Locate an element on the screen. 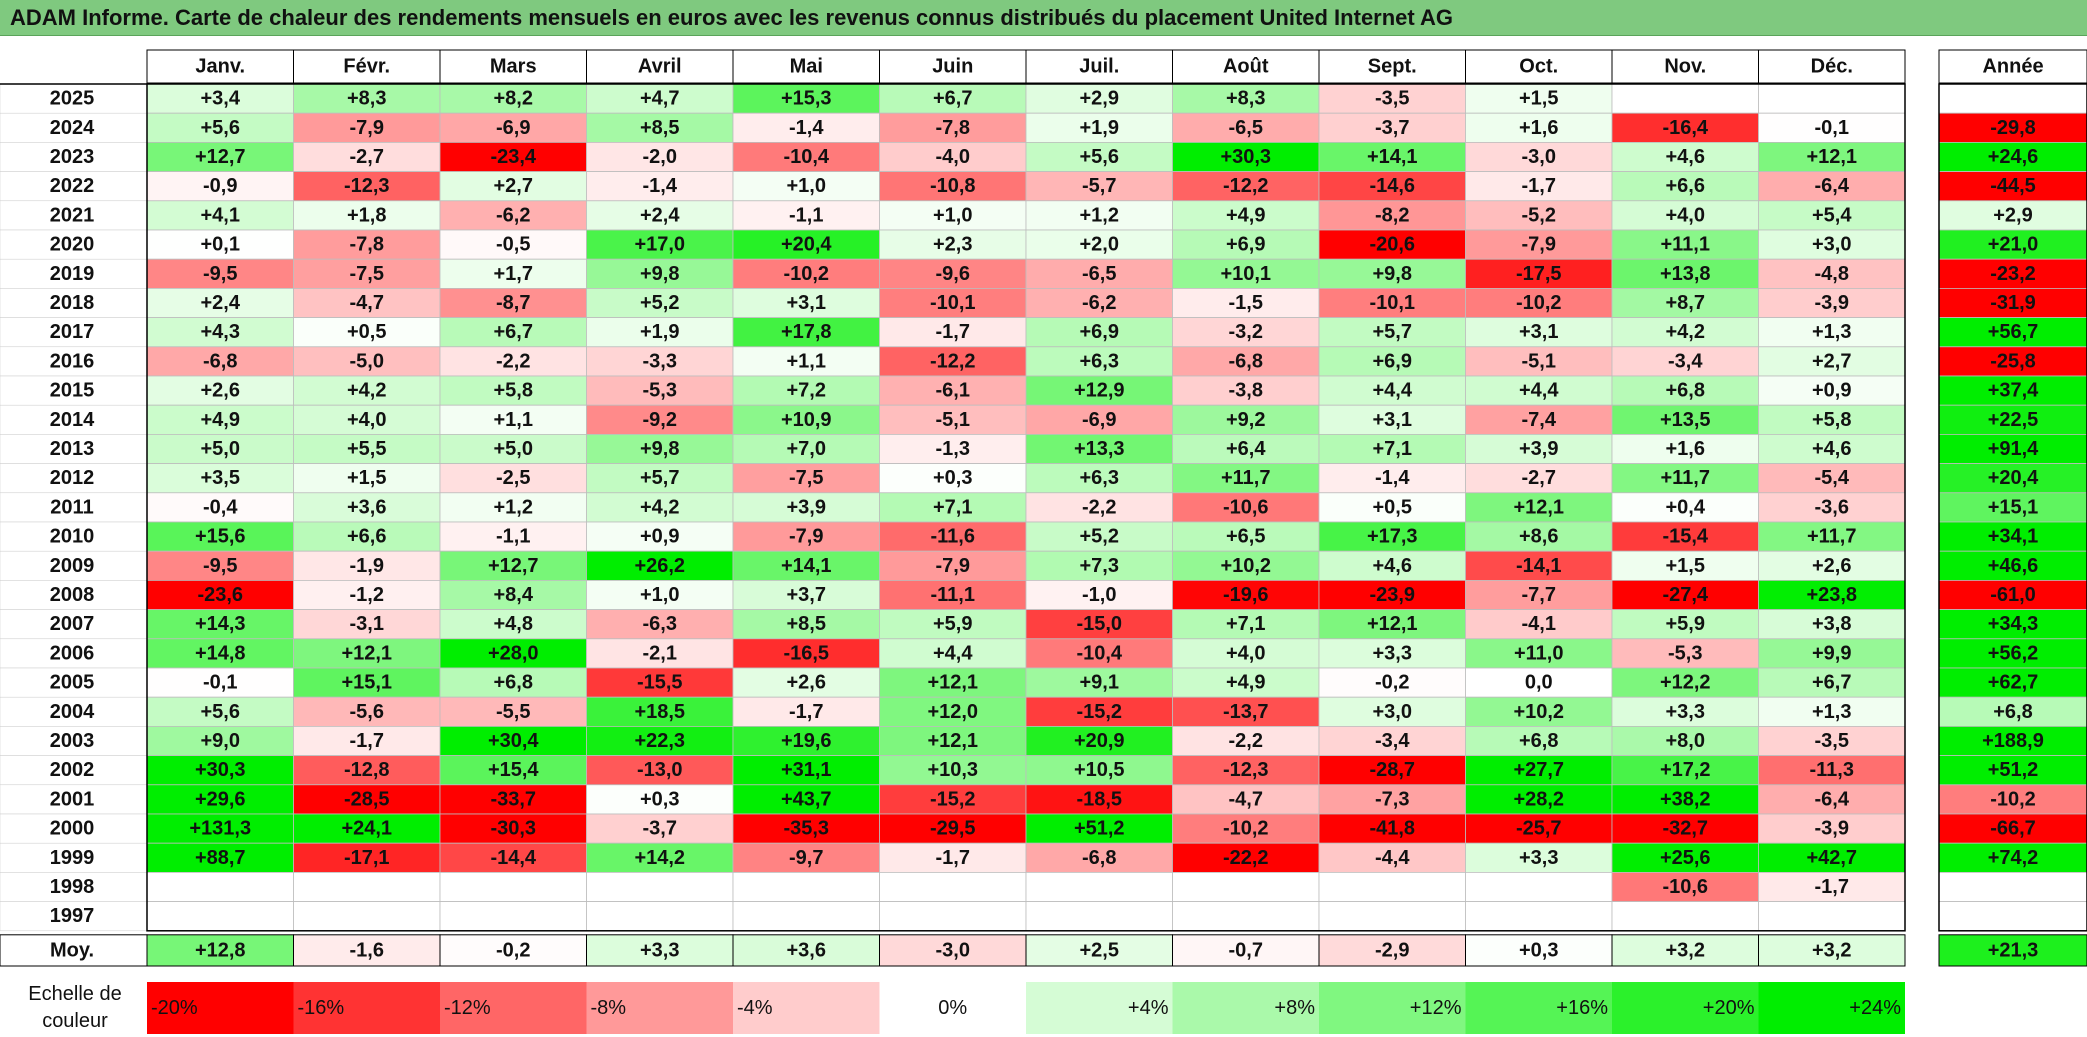 The image size is (2087, 1037). heatmap-cell-value: +7,0 is located at coordinates (806, 449).